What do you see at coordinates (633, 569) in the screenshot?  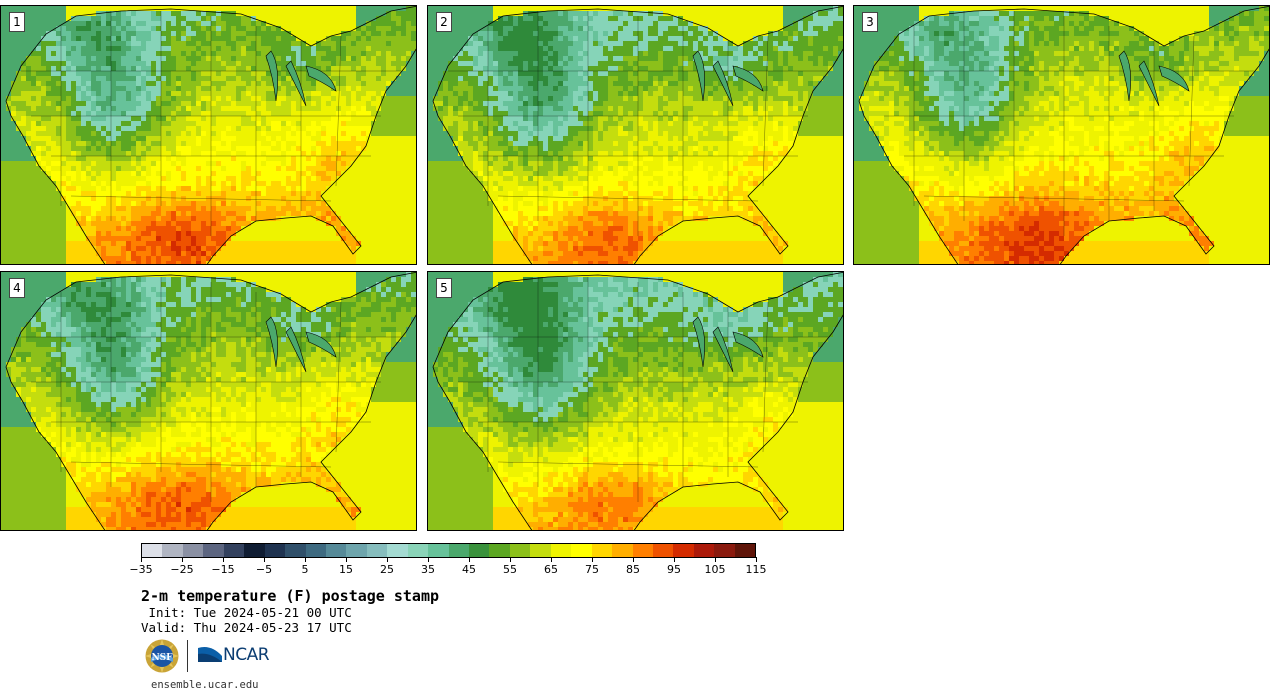 I see `colorbar-tick-label: 85` at bounding box center [633, 569].